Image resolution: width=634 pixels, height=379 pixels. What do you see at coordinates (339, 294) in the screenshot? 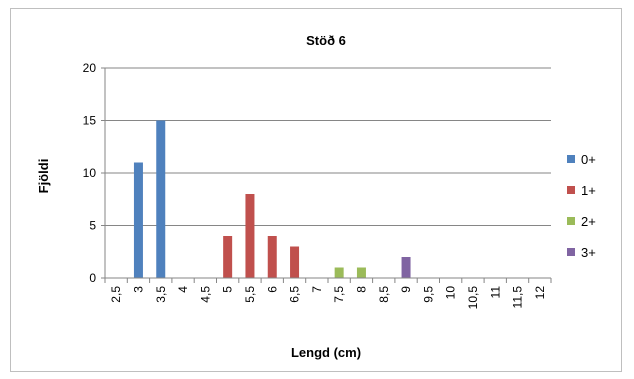
I see `x-tick-label: 7,5` at bounding box center [339, 294].